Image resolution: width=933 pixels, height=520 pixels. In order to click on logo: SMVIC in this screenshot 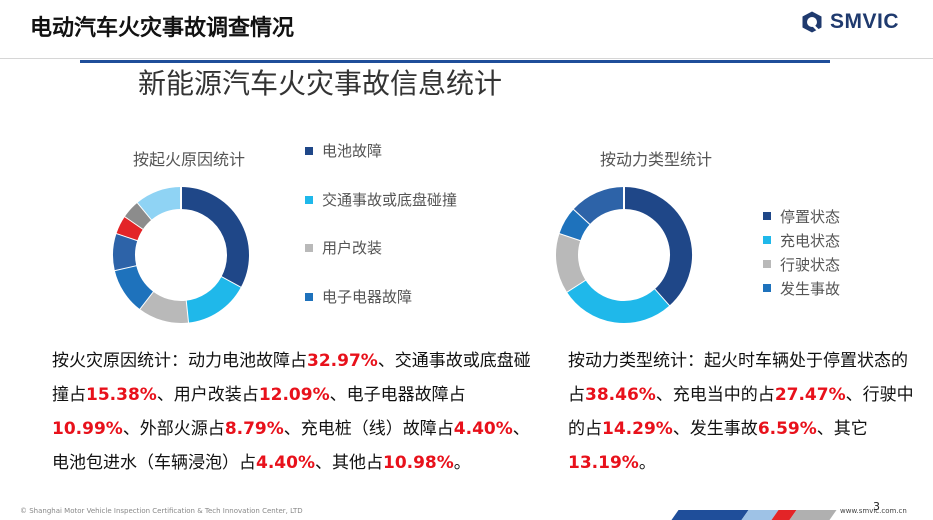, I will do `click(849, 22)`.